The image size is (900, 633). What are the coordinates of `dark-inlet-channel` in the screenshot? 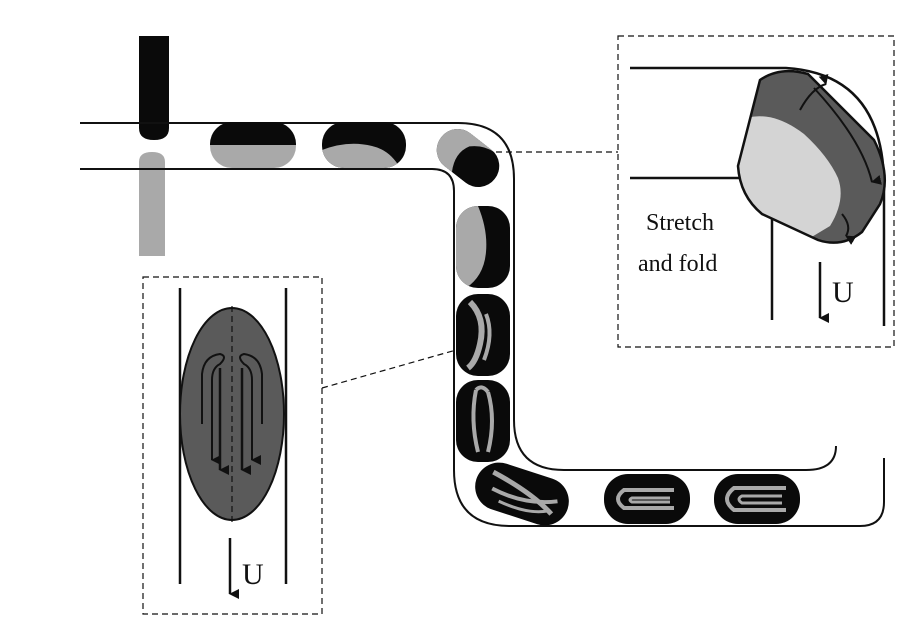 It's located at (154, 80).